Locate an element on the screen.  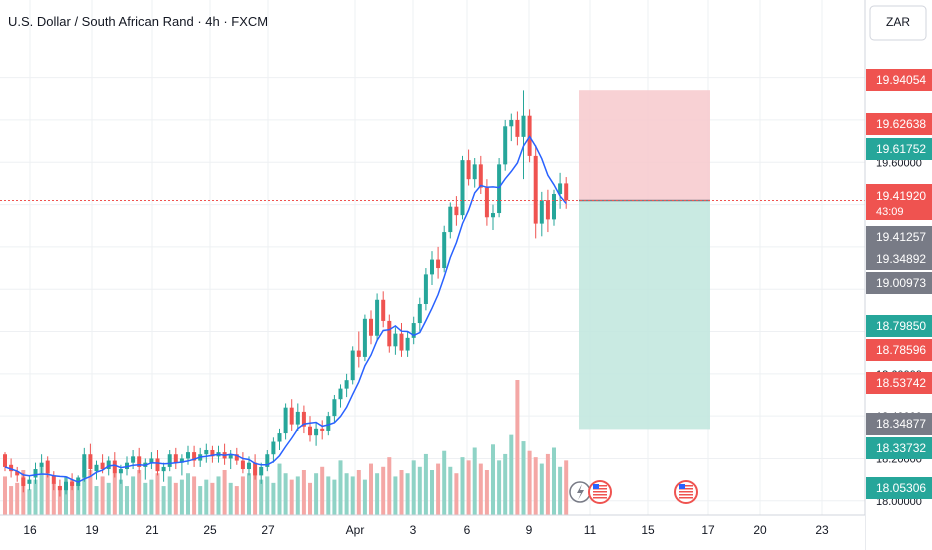
current-price-label: 19.41920 is located at coordinates (901, 196).